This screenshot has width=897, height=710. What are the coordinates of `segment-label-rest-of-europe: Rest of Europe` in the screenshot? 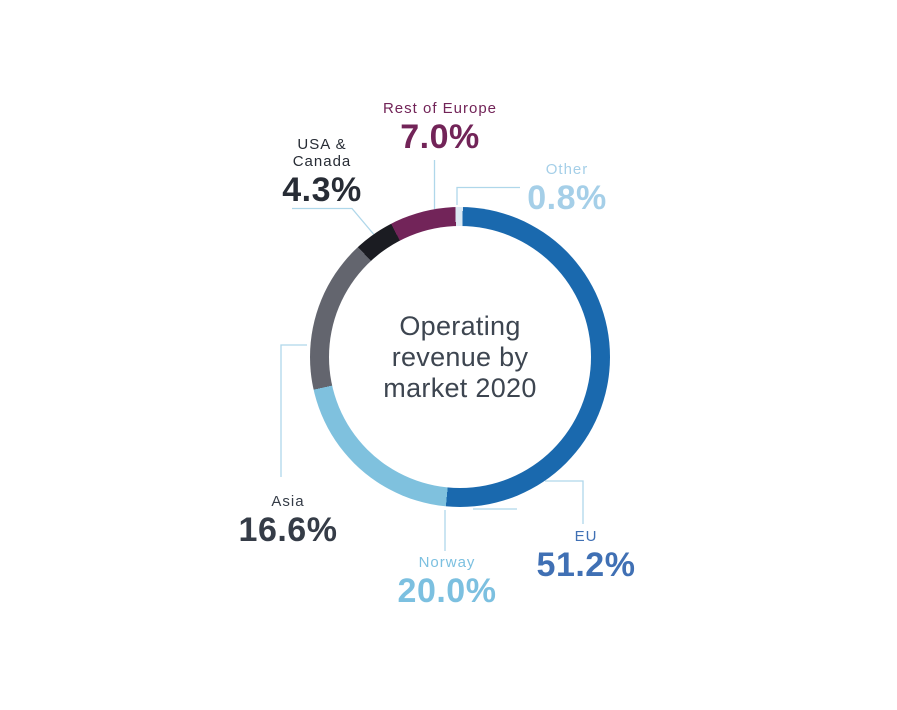 It's located at (440, 108).